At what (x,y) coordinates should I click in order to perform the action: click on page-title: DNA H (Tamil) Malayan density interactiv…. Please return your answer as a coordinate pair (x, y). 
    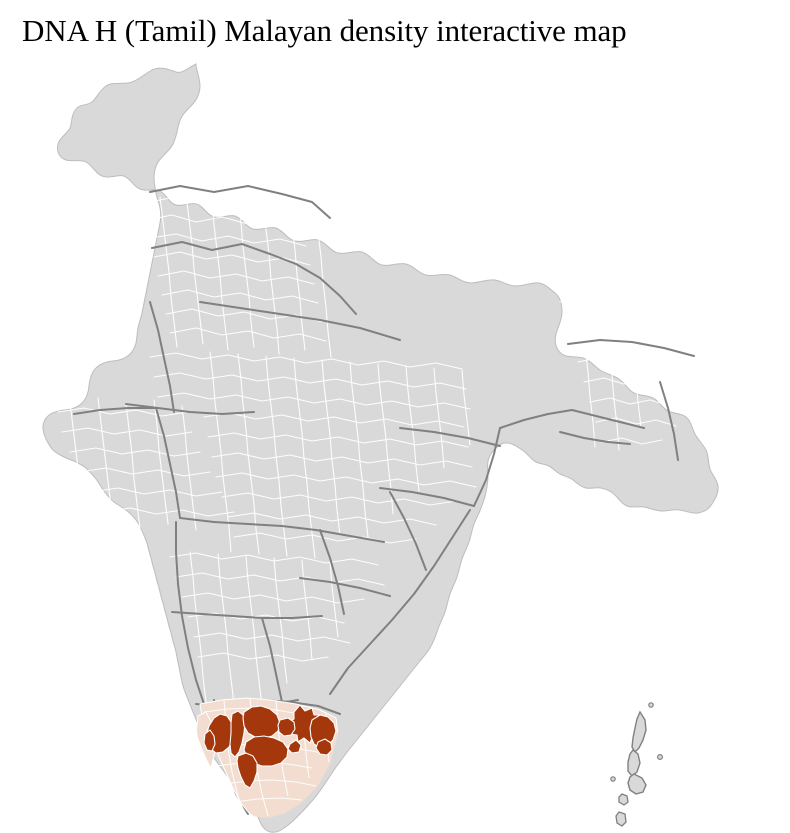
    Looking at the image, I should click on (324, 30).